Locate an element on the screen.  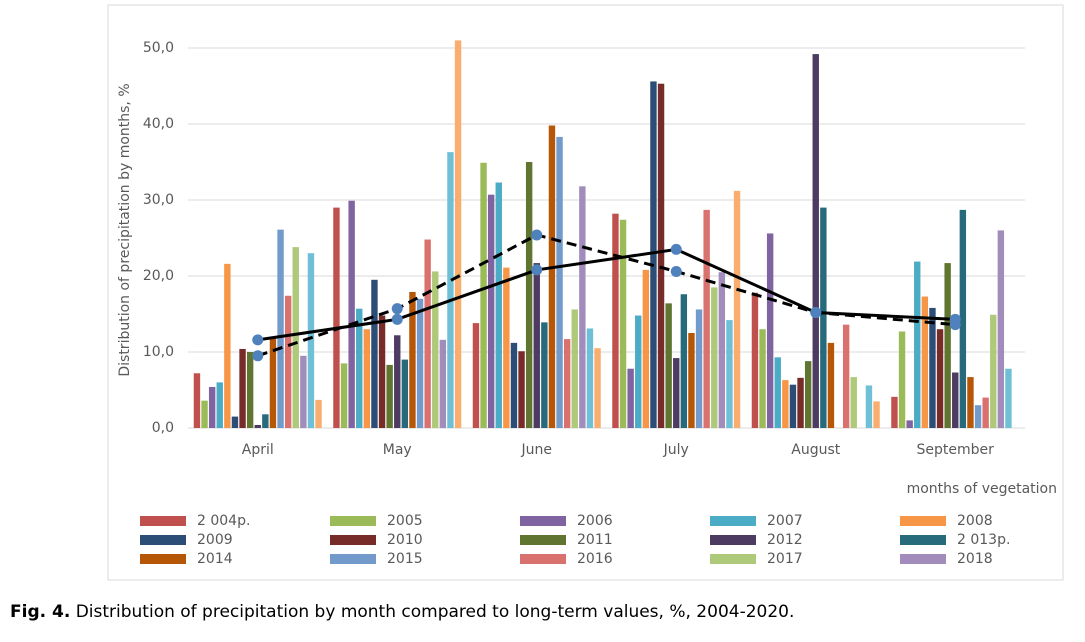
x-tick-label: August is located at coordinates (816, 450).